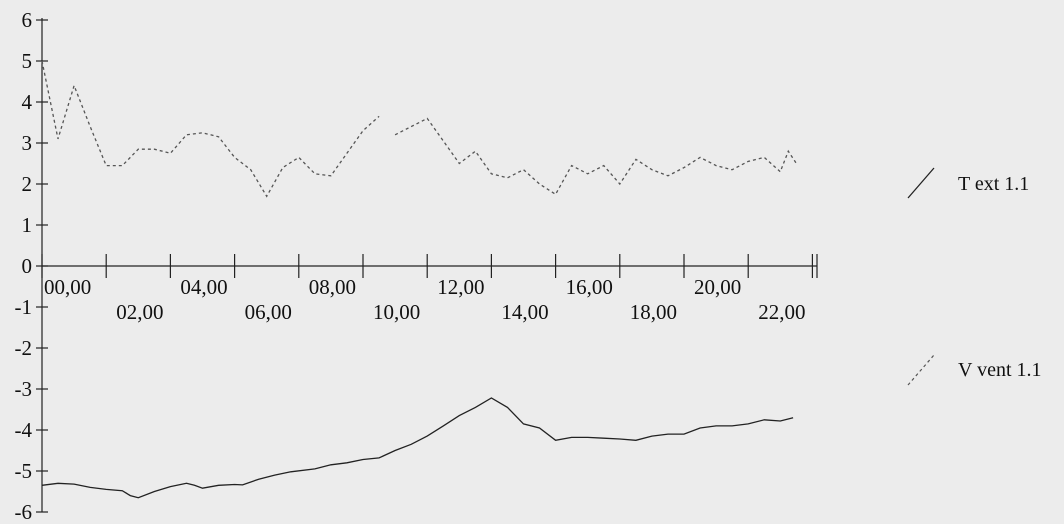 This screenshot has width=1064, height=524. Describe the element at coordinates (24, 348) in the screenshot. I see `y-tick-label: -2` at that location.